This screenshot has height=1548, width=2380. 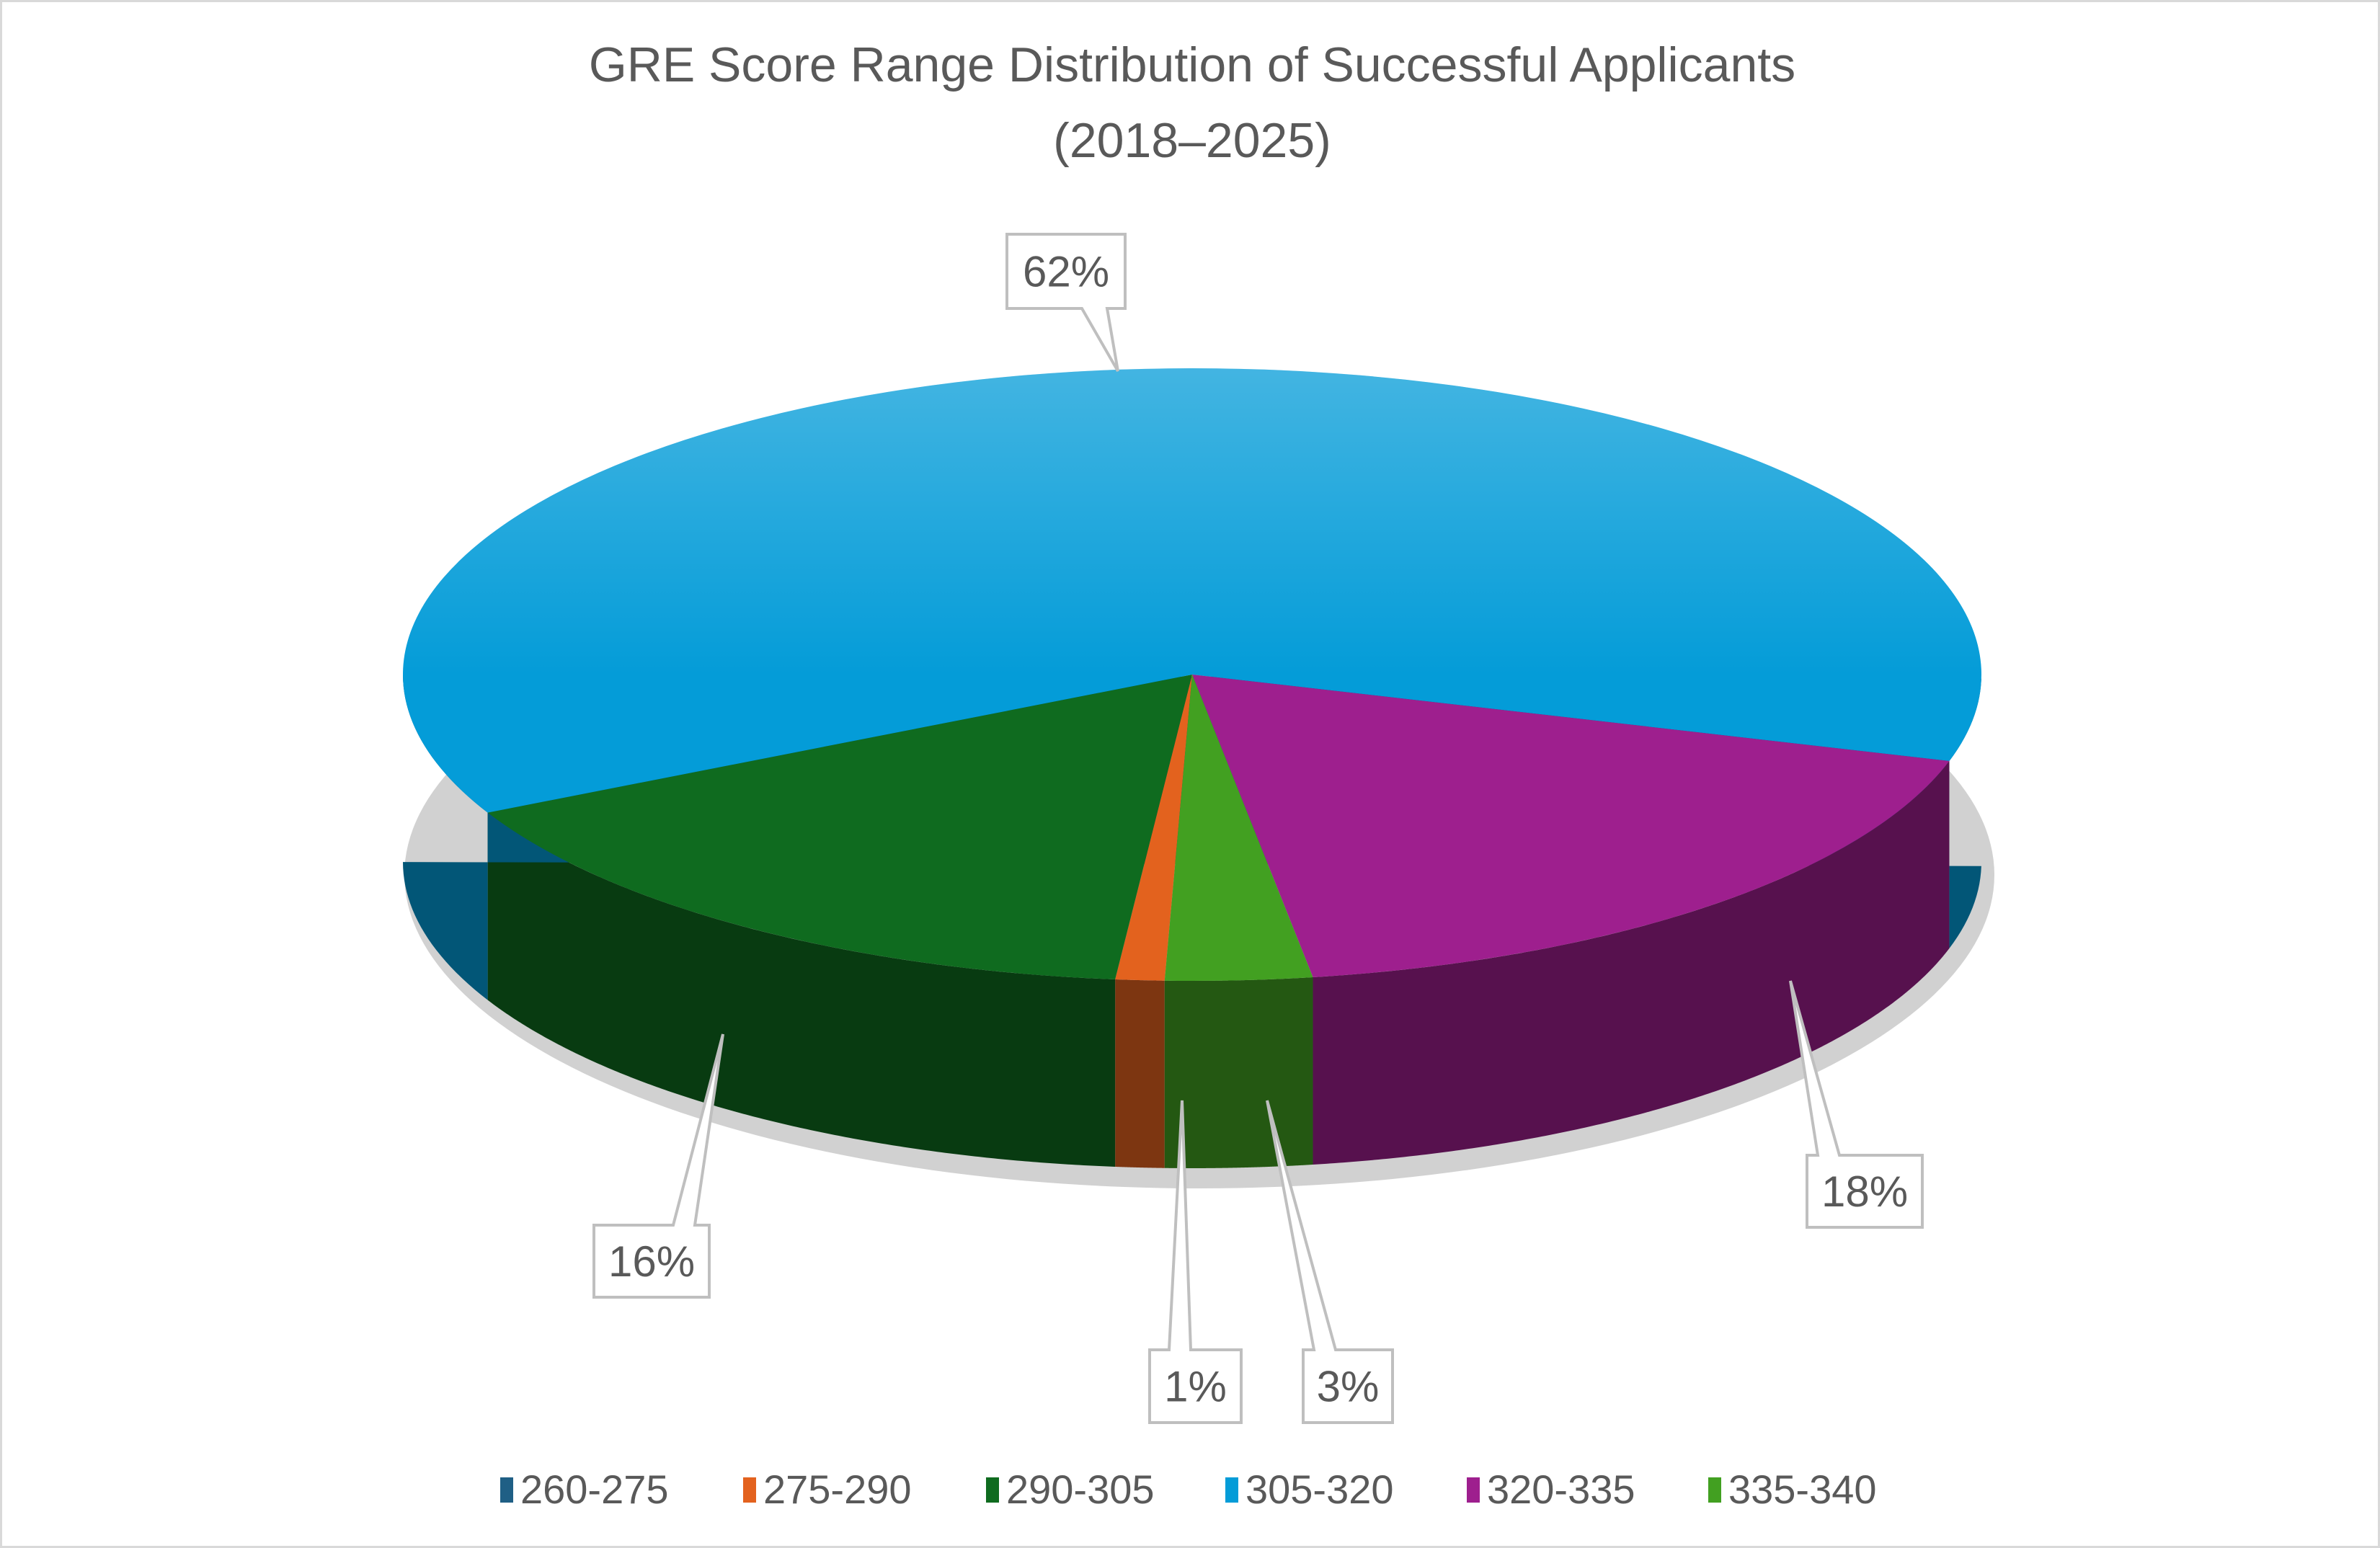 I want to click on legend-label: 305-320, so click(x=1319, y=1489).